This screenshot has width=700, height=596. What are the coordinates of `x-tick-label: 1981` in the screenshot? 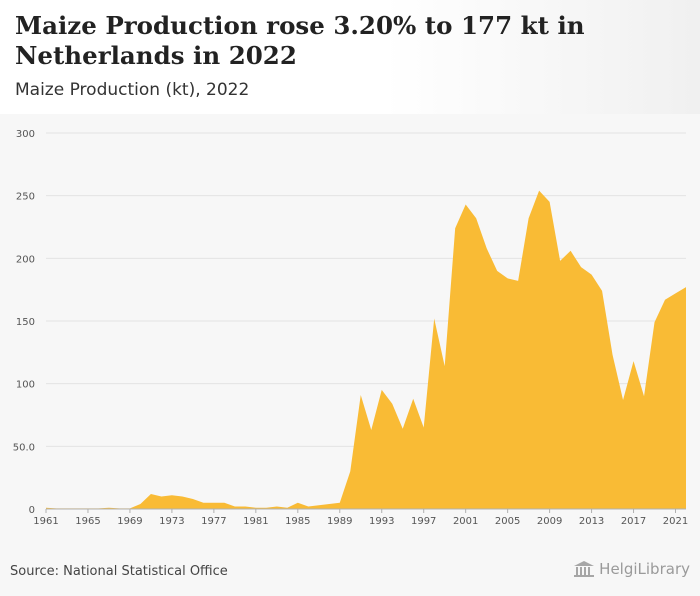 It's located at (255, 521).